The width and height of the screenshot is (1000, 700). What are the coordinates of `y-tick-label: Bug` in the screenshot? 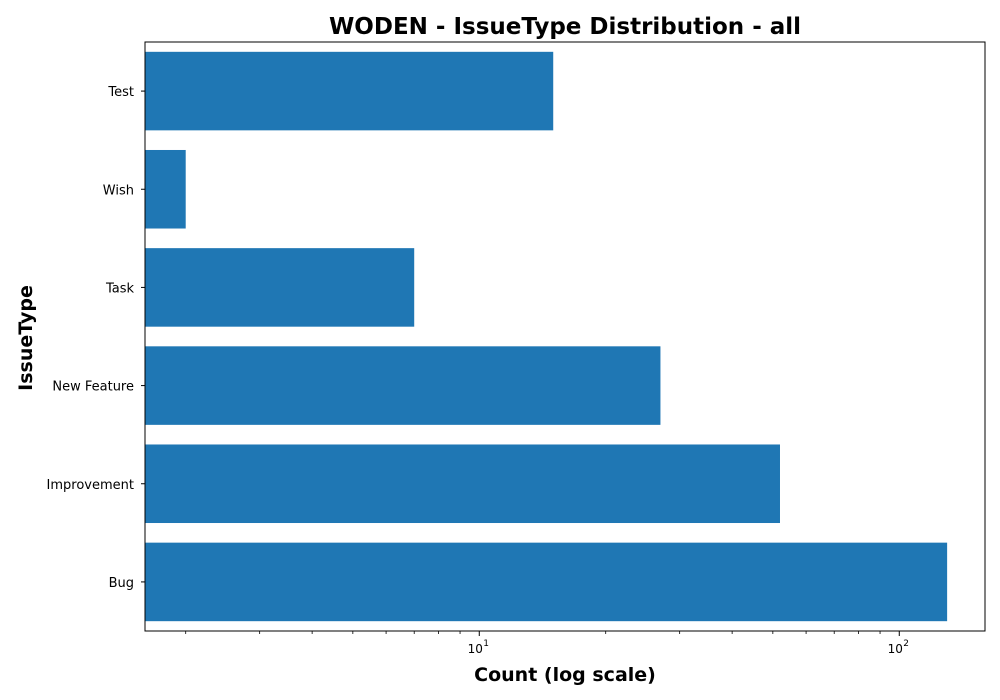 It's located at (121, 583).